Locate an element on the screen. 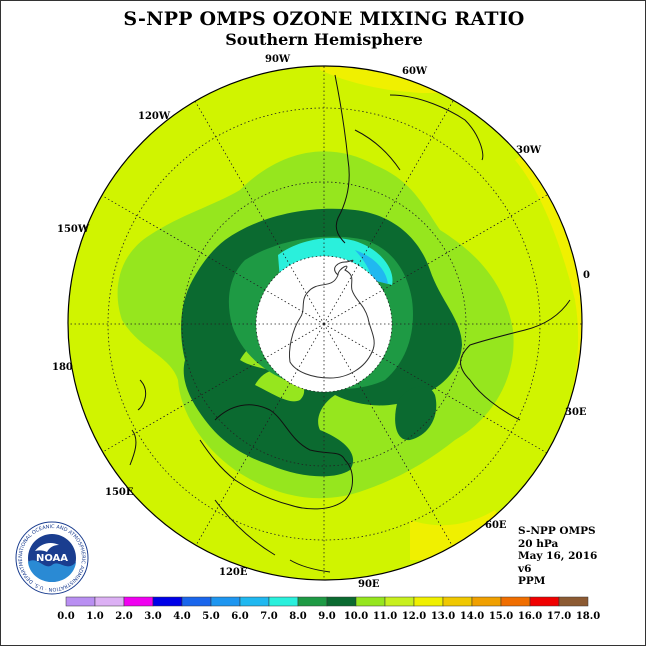  lon-label-0: 0 is located at coordinates (586, 275).